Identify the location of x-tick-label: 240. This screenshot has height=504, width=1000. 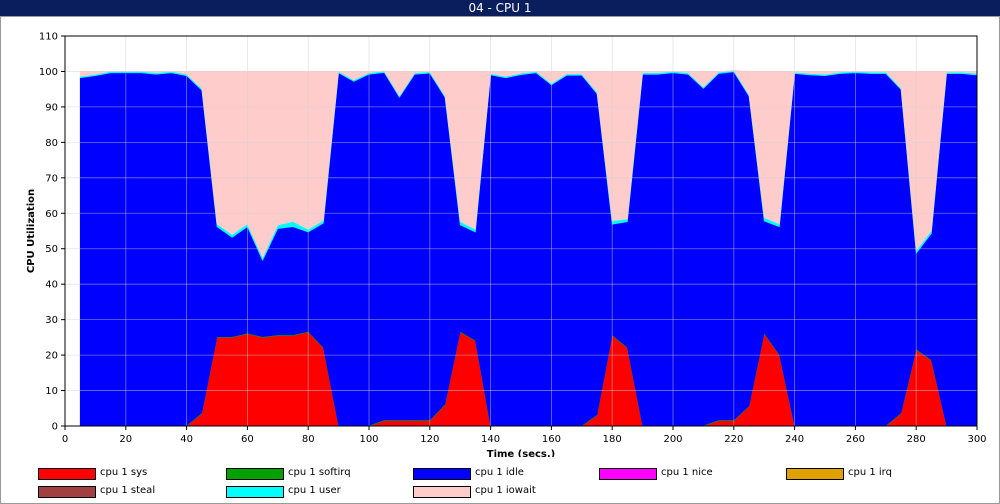
(794, 439).